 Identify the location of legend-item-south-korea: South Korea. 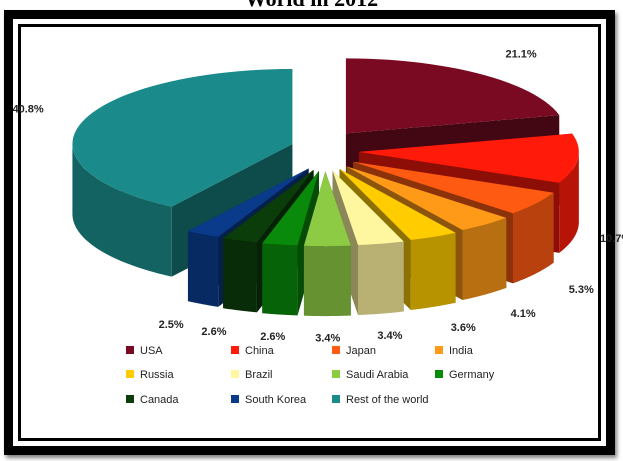
(269, 400).